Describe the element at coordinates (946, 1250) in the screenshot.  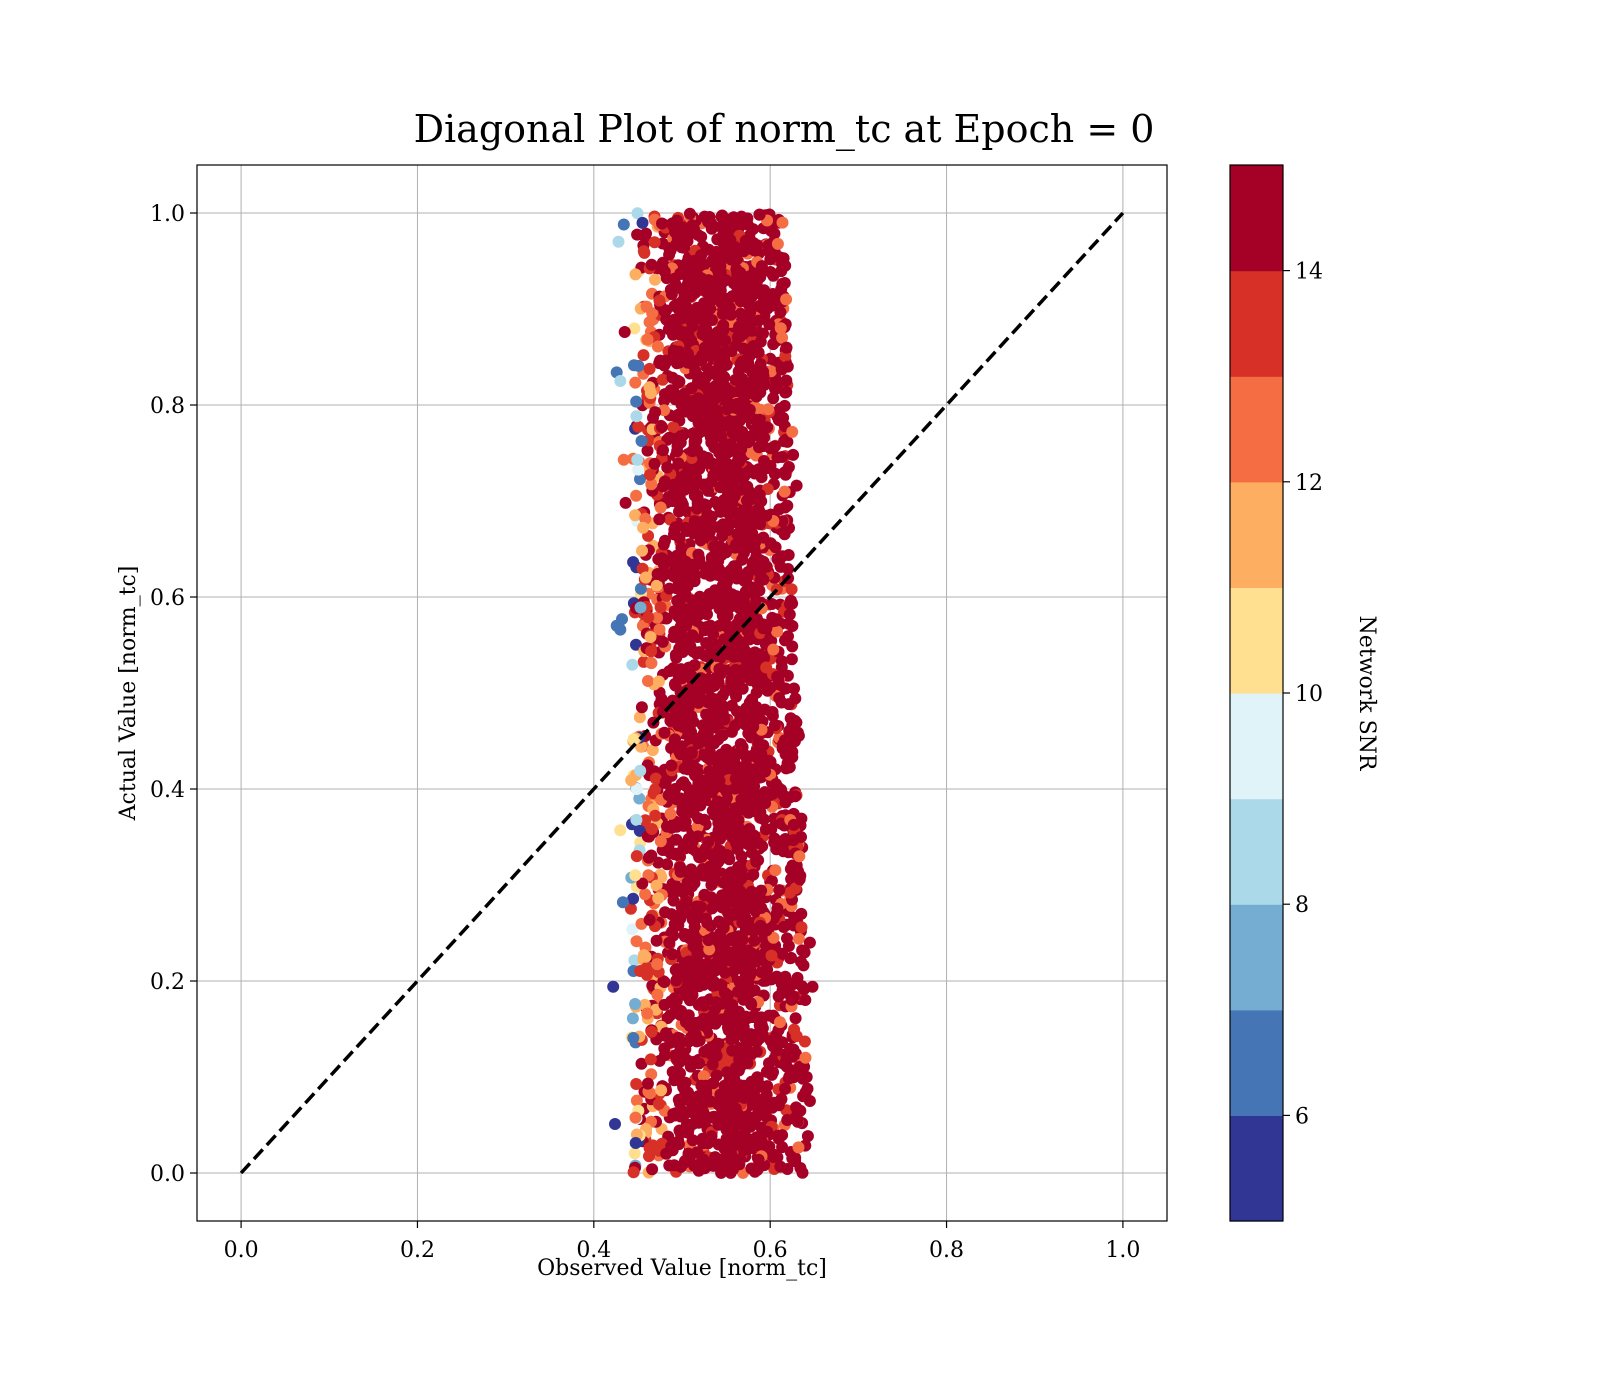
I see `x-tick-label: 0.8` at that location.